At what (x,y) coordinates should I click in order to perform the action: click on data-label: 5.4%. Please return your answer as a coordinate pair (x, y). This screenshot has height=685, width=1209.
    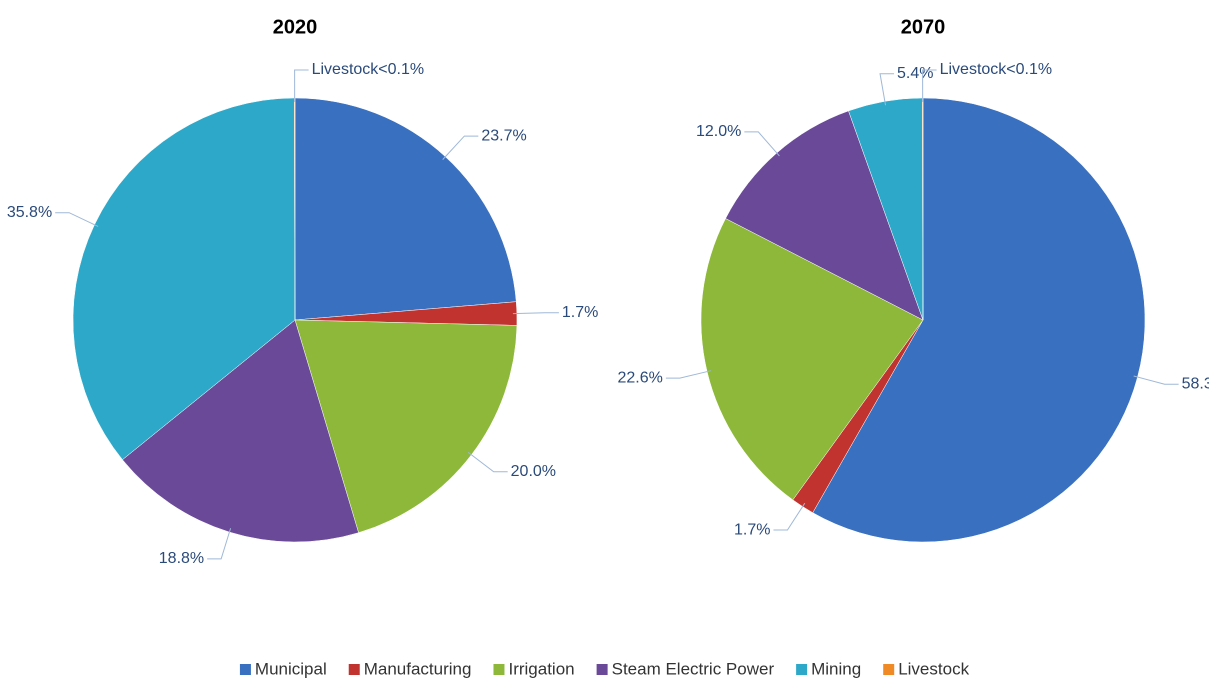
    Looking at the image, I should click on (915, 73).